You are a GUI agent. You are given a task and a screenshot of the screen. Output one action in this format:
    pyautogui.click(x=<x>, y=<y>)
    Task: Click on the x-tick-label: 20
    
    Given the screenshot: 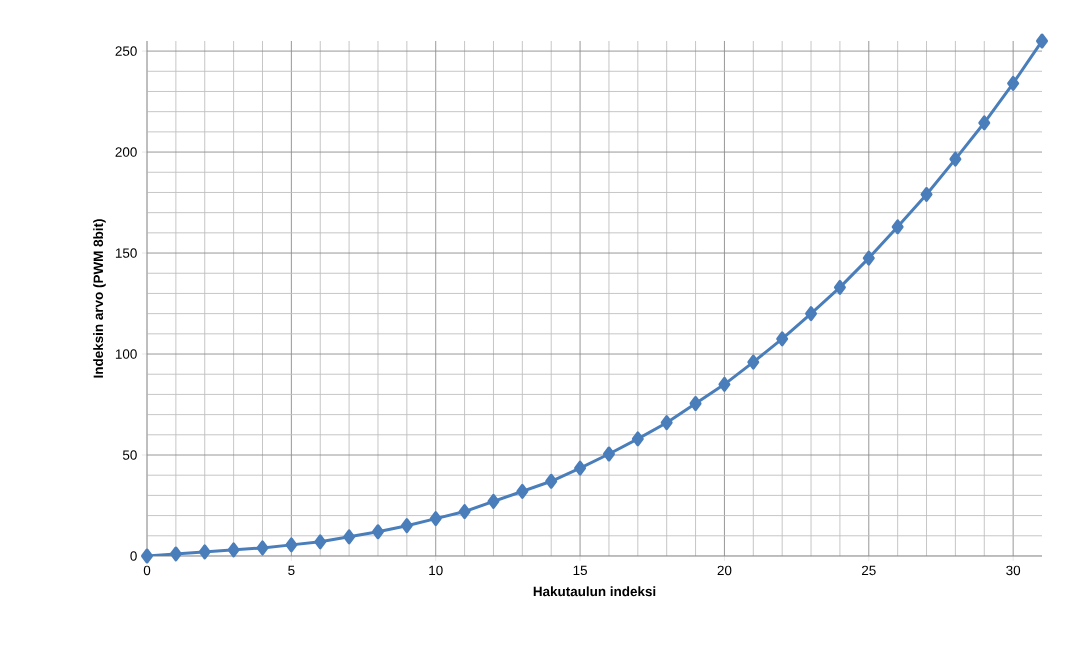 What is the action you would take?
    pyautogui.click(x=724, y=570)
    